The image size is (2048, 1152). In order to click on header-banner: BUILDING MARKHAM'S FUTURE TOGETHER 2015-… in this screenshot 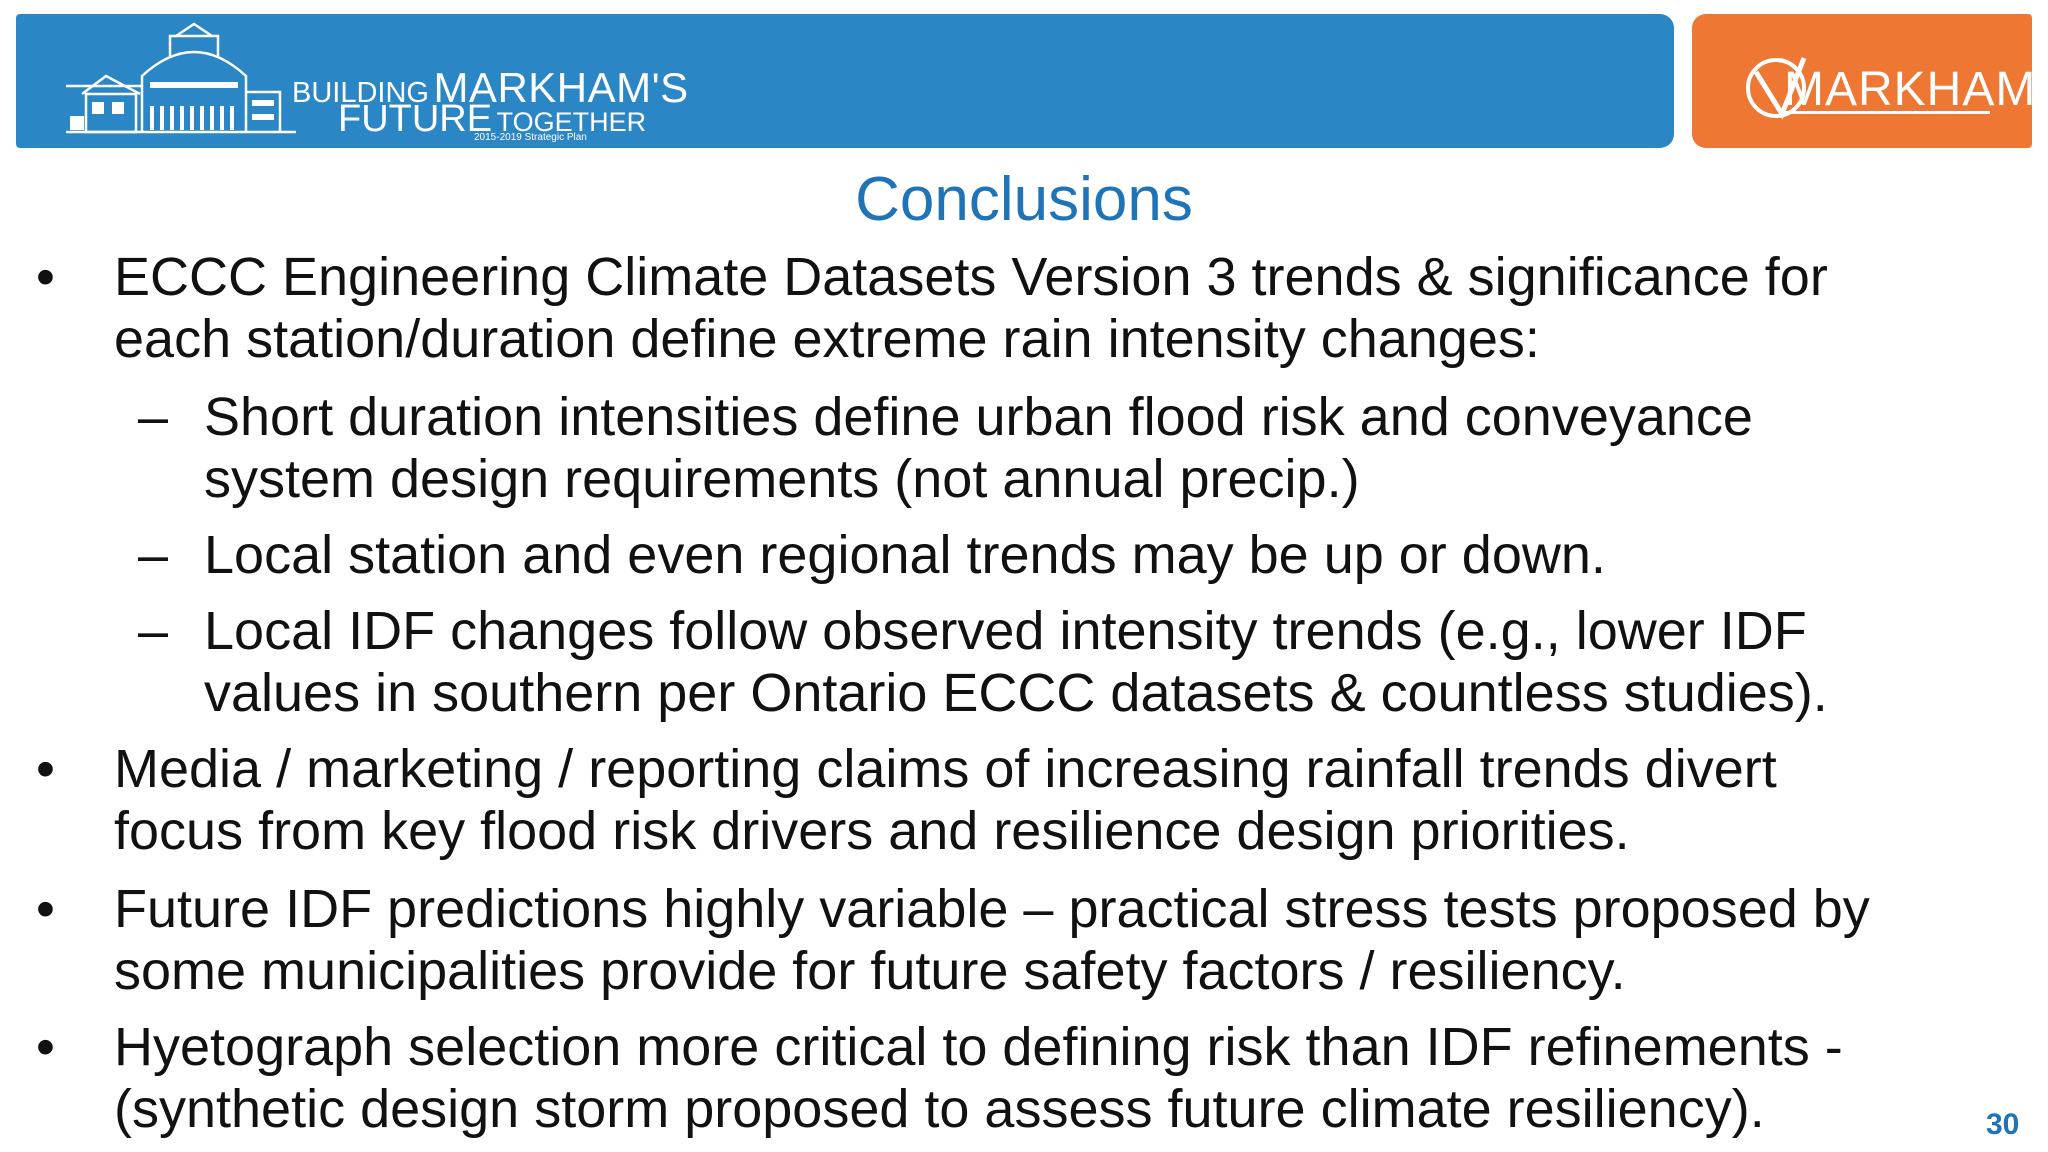, I will do `click(845, 81)`.